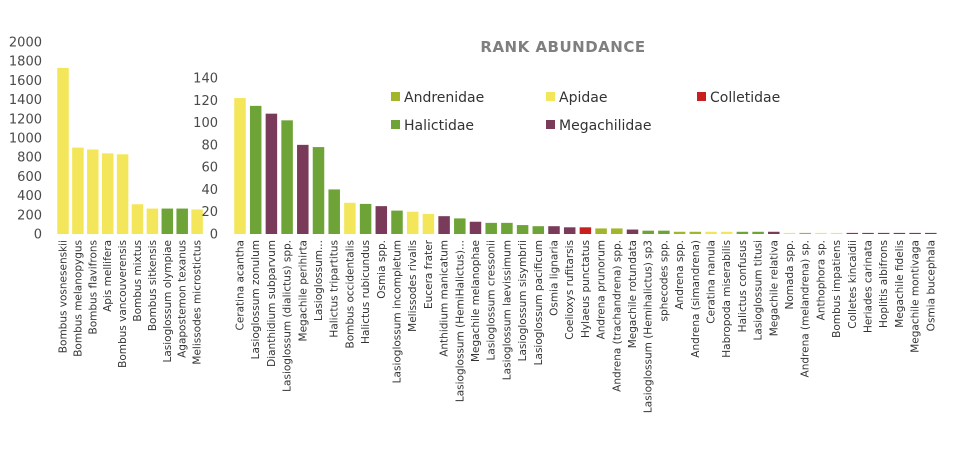 Image resolution: width=960 pixels, height=451 pixels. I want to click on right-y-tick-label: 100, so click(205, 123).